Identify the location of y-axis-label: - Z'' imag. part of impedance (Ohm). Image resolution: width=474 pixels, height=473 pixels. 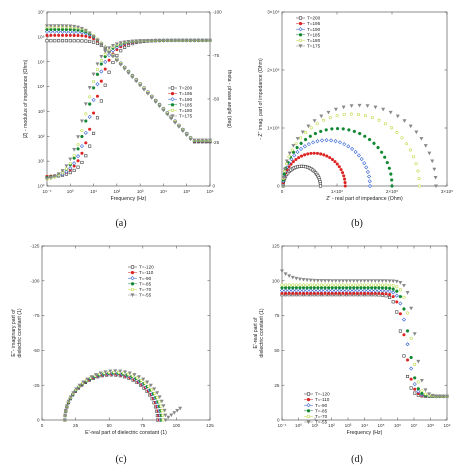
(261, 99).